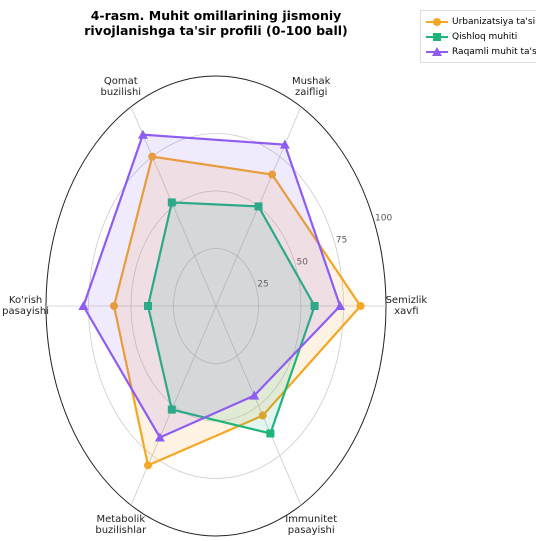 This screenshot has width=536, height=541. What do you see at coordinates (258, 405) in the screenshot?
I see `spoke` at bounding box center [258, 405].